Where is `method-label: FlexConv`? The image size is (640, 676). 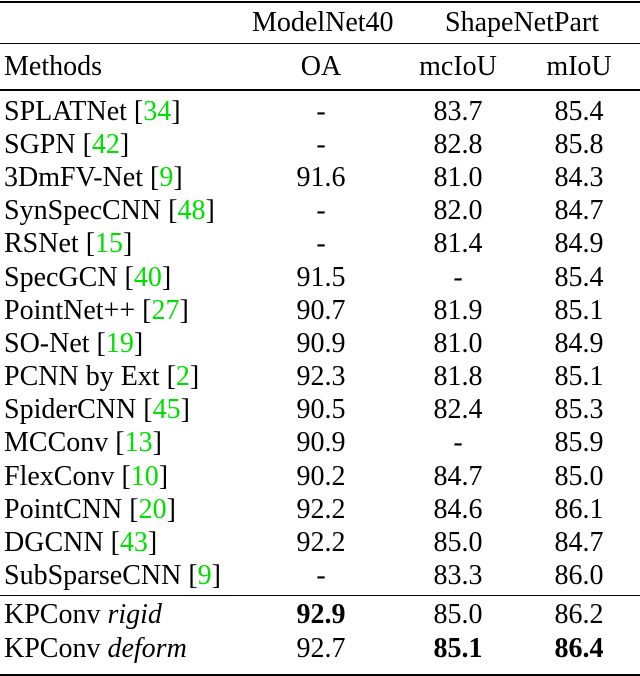 method-label: FlexConv is located at coordinates (59, 476).